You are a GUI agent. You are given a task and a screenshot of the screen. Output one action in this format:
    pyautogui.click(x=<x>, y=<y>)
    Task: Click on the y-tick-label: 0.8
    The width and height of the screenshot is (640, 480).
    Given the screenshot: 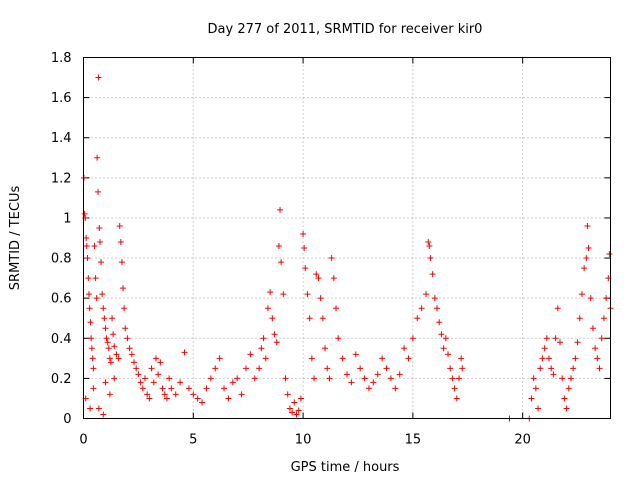 What is the action you would take?
    pyautogui.click(x=61, y=259)
    